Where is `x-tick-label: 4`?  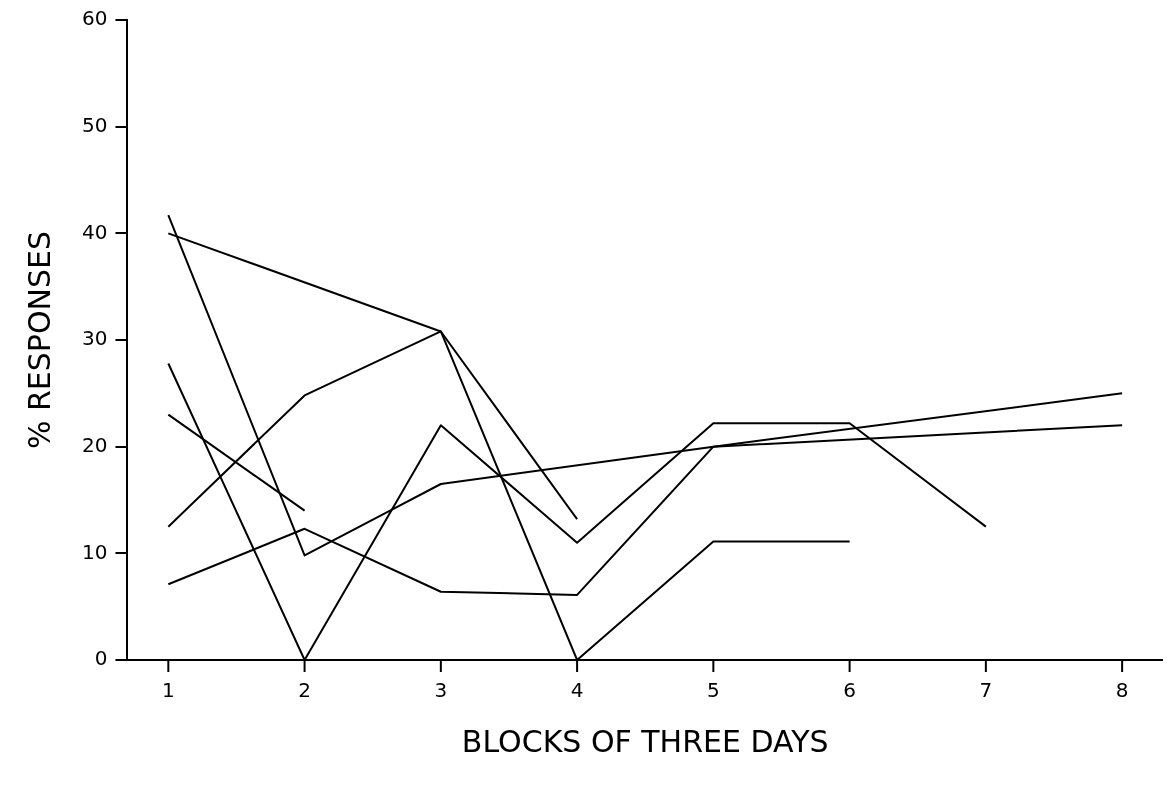
x-tick-label: 4 is located at coordinates (577, 690).